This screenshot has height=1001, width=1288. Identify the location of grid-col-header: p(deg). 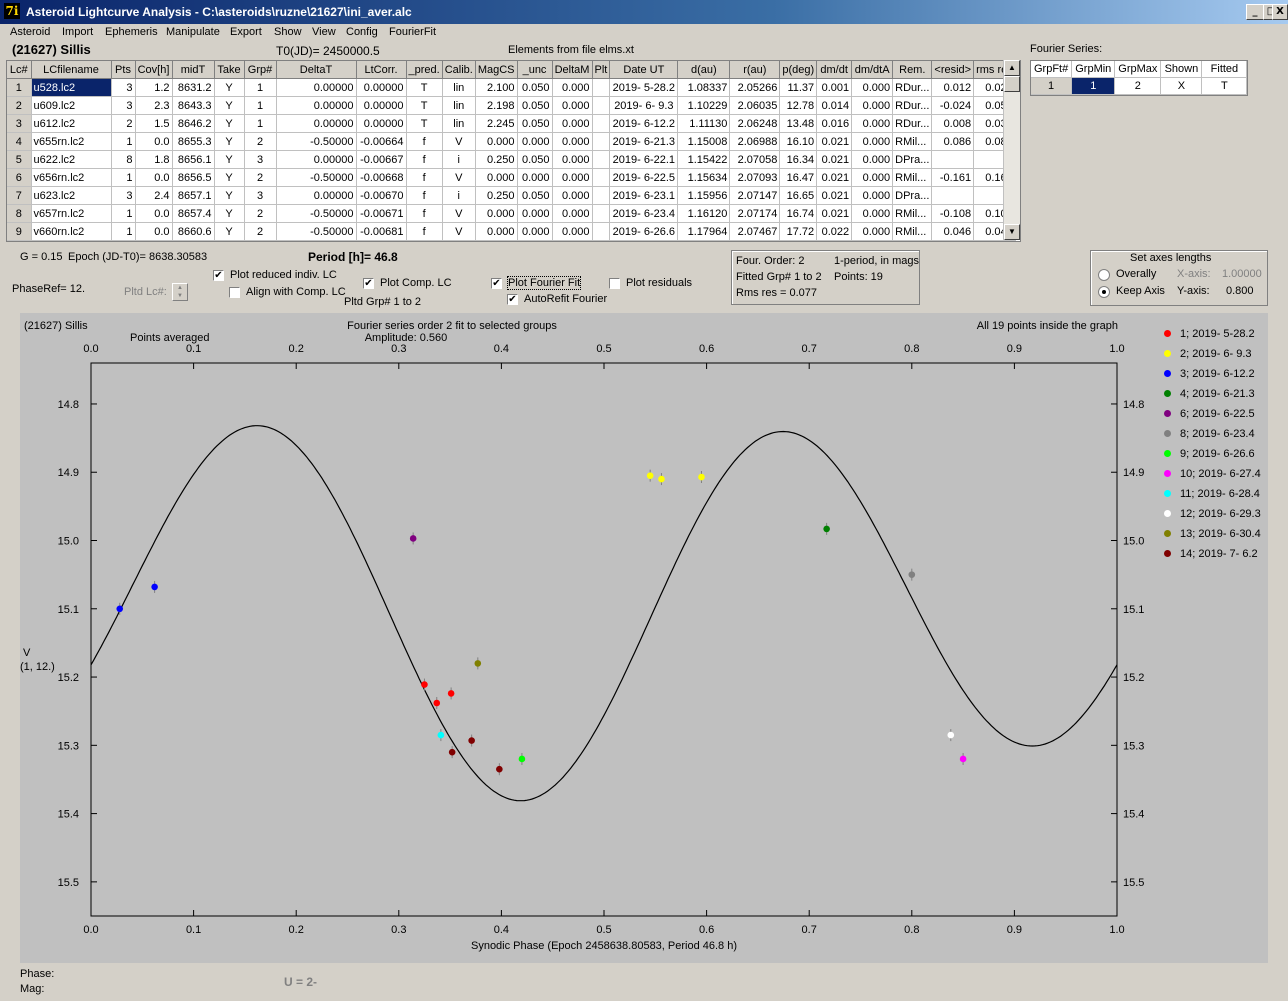
(798, 70).